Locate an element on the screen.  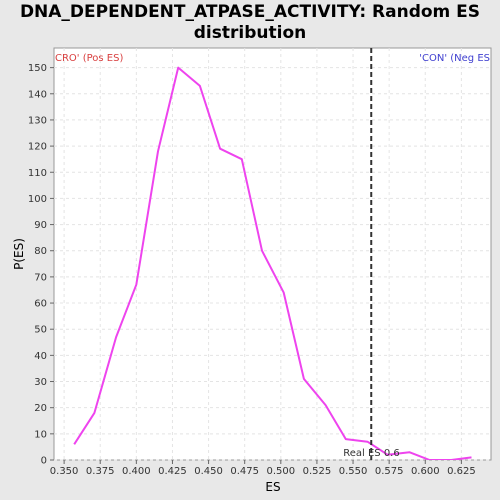
y-tick-label: 140 is located at coordinates (37, 94).